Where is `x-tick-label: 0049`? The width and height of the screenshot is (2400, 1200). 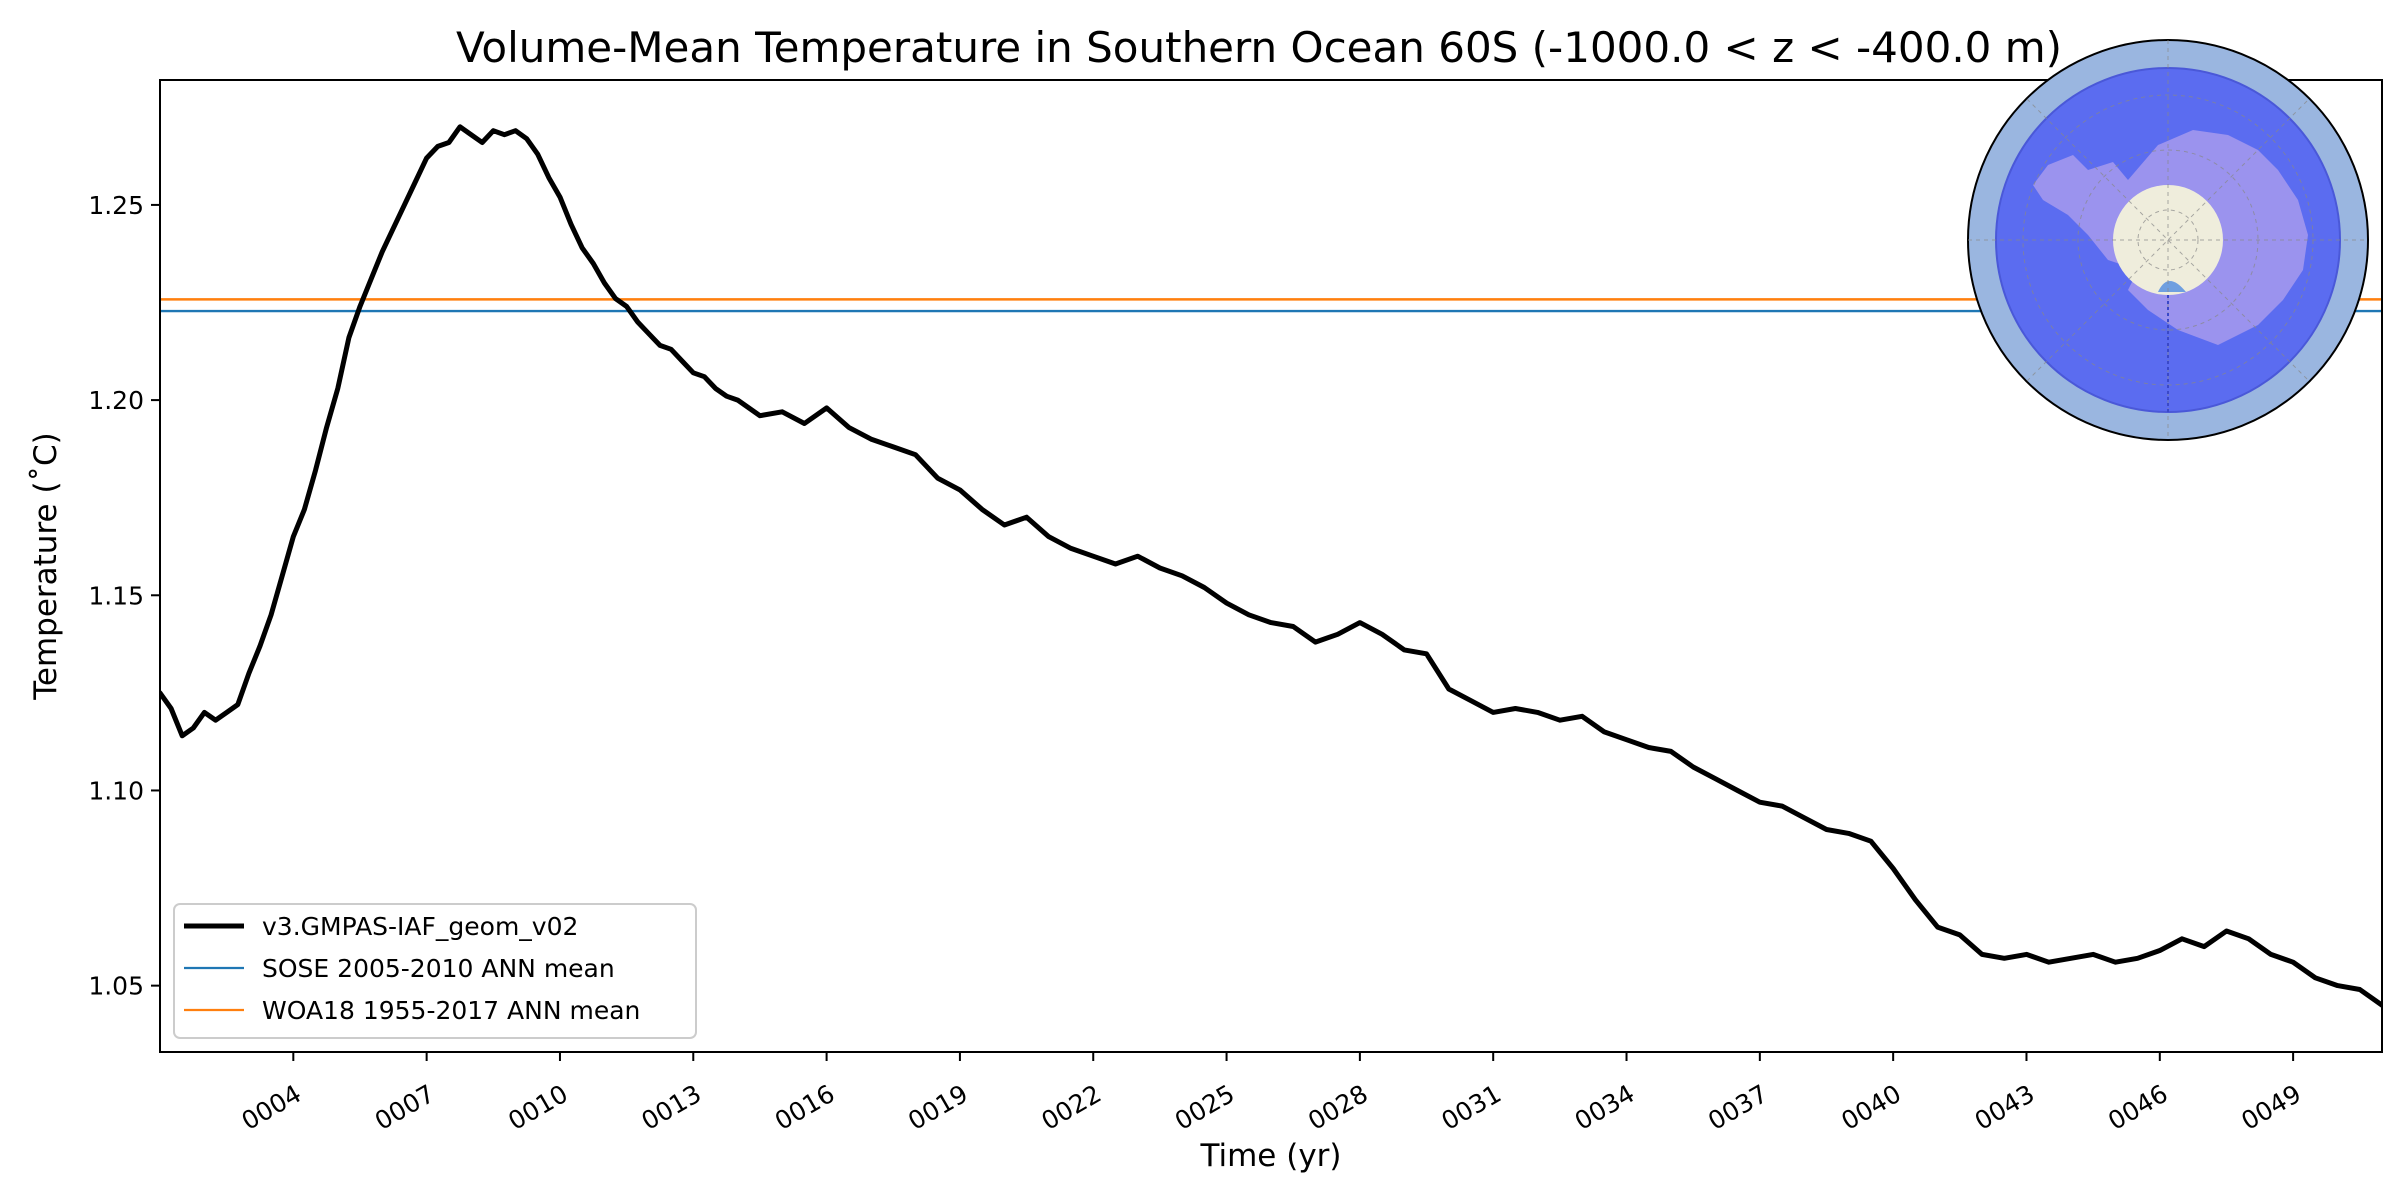
x-tick-label: 0049 is located at coordinates (2271, 1107).